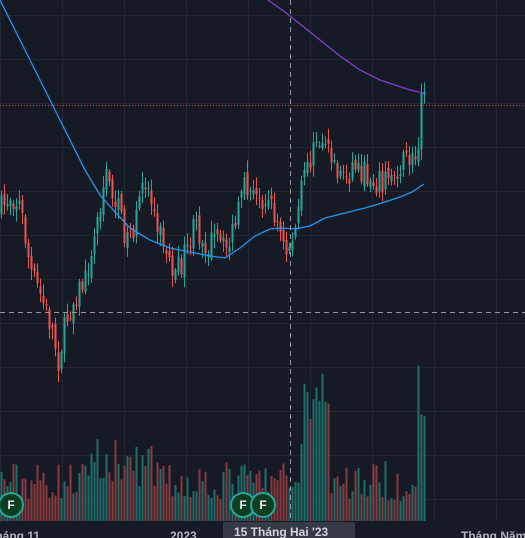 This screenshot has height=538, width=525. I want to click on x-tick-label: 2023, so click(183, 533).